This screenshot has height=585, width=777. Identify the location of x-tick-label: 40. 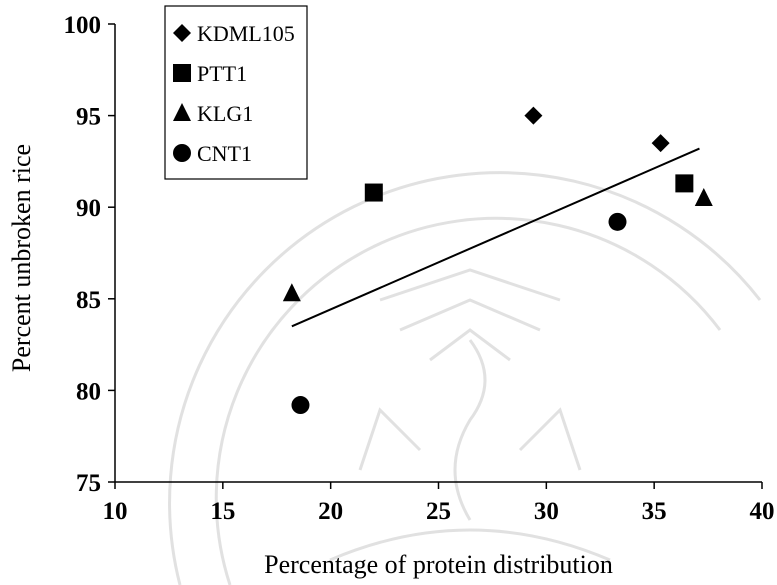
(762, 511).